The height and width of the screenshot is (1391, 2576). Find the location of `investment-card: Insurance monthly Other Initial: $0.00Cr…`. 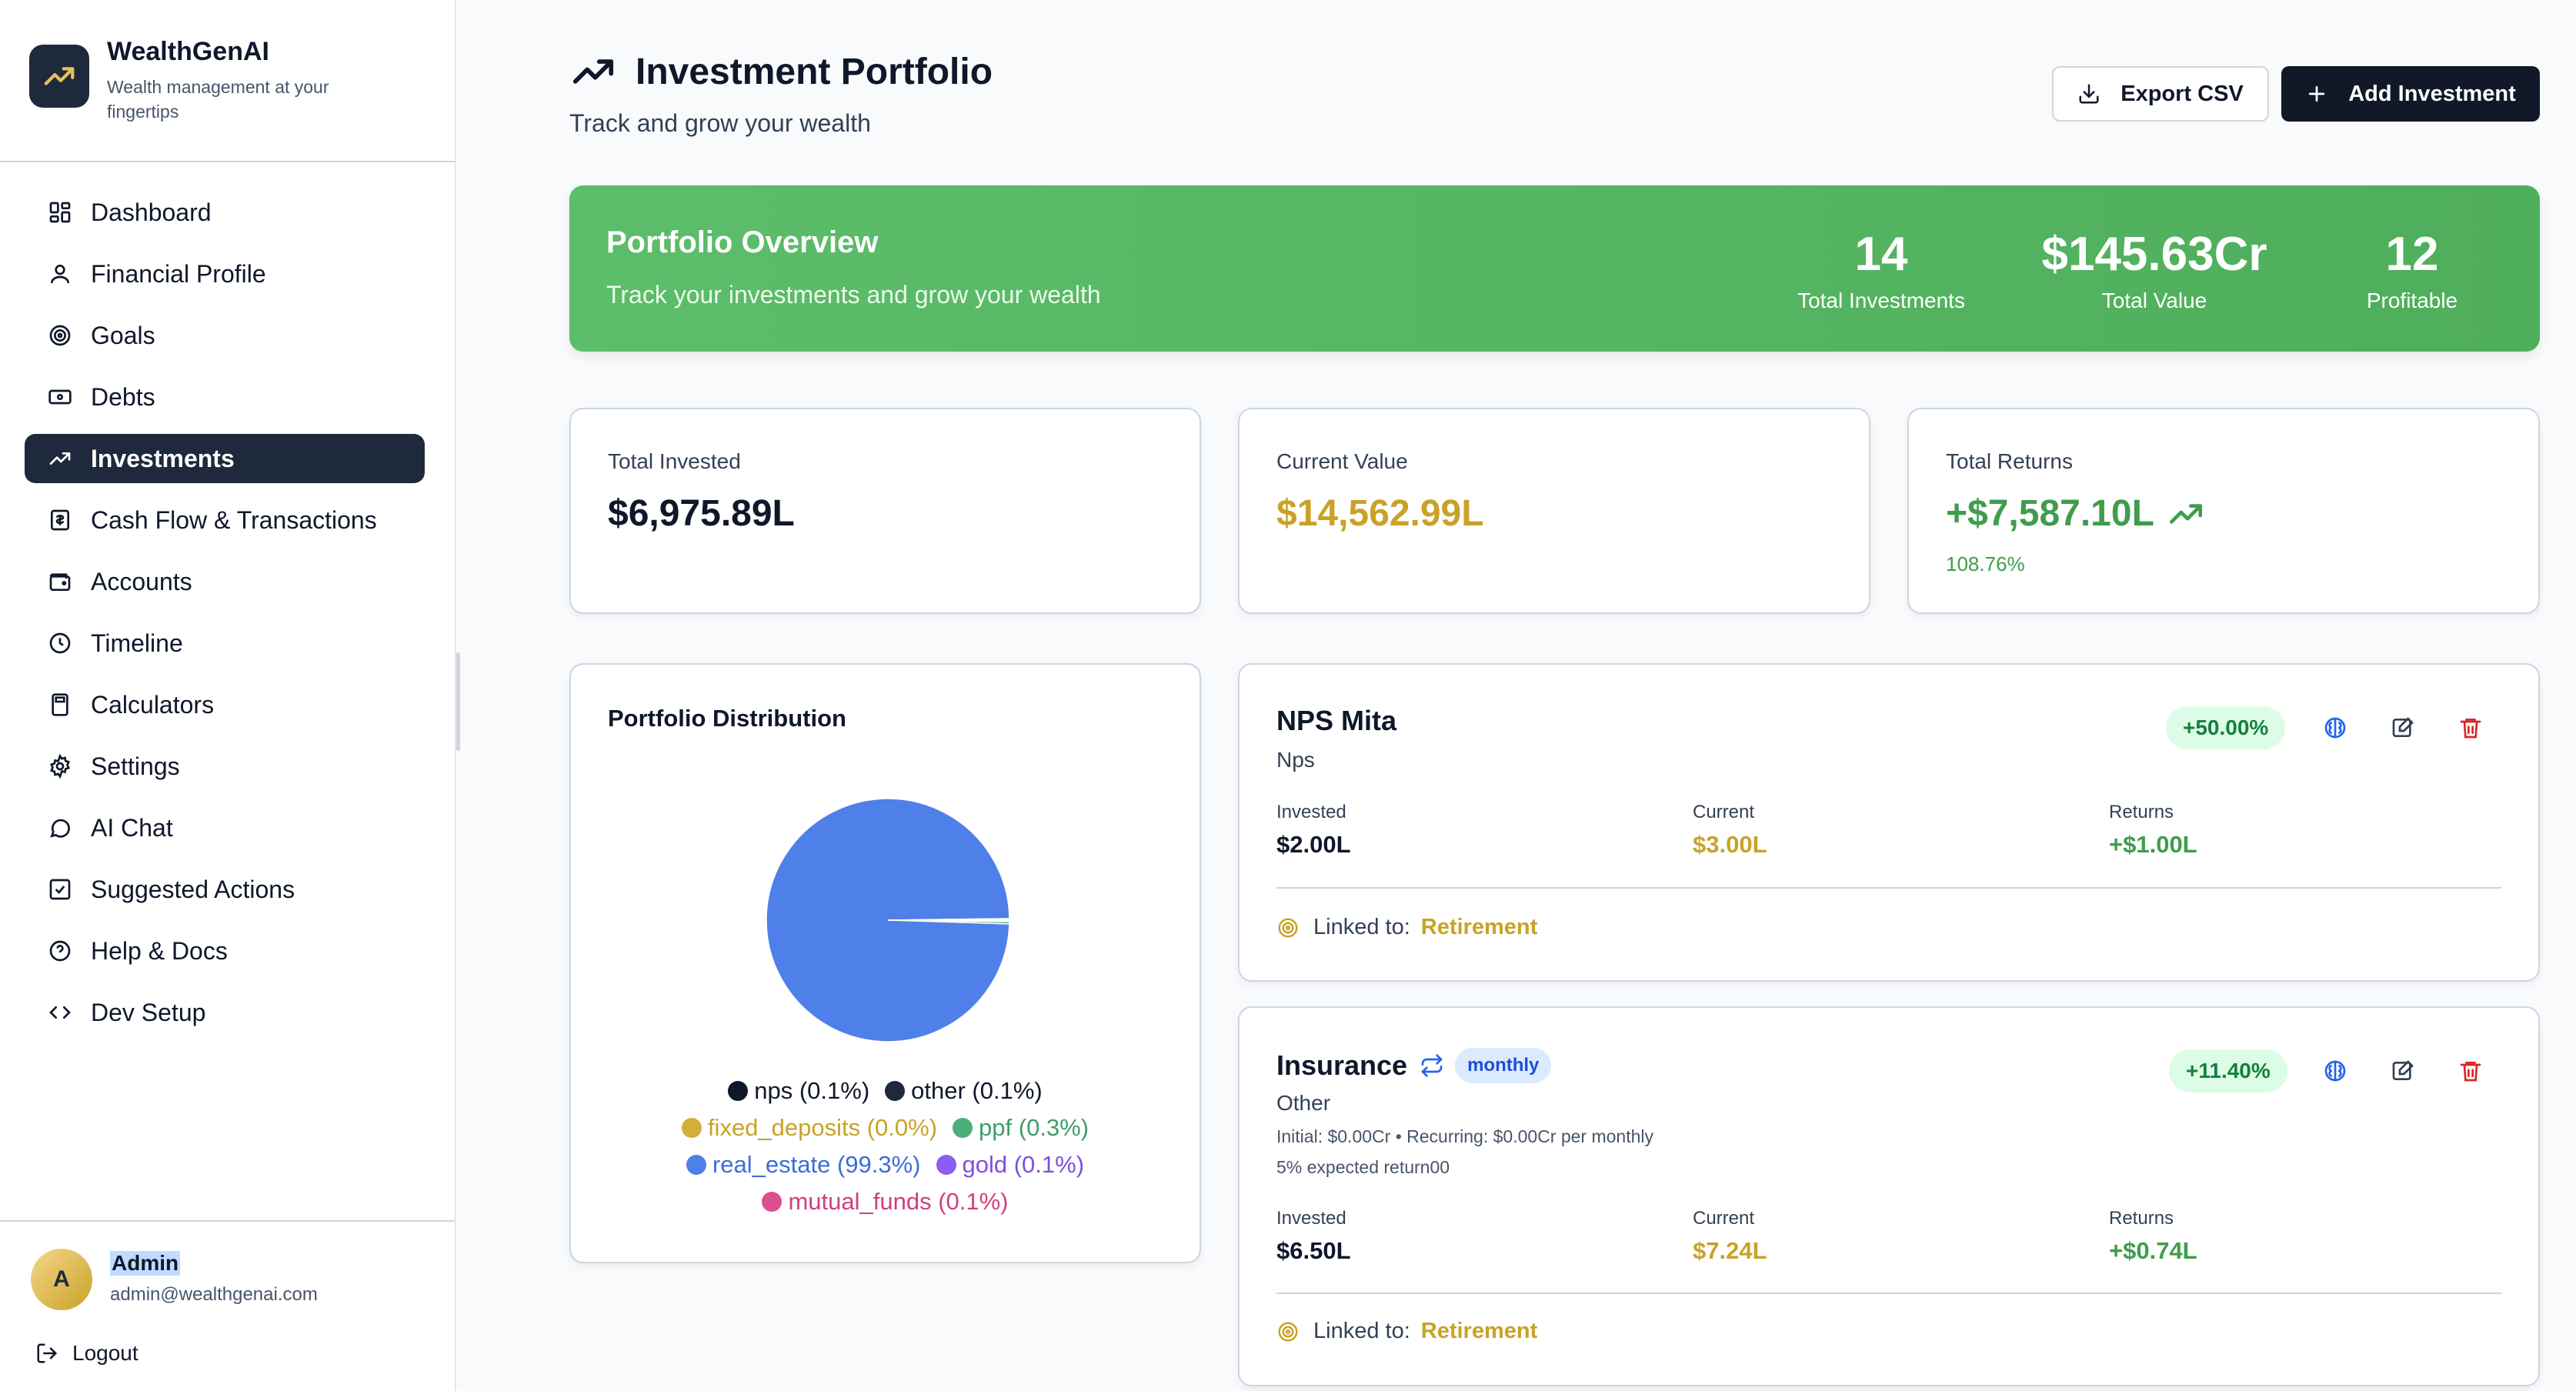

investment-card: Insurance monthly Other Initial: $0.00Cr… is located at coordinates (1889, 1196).